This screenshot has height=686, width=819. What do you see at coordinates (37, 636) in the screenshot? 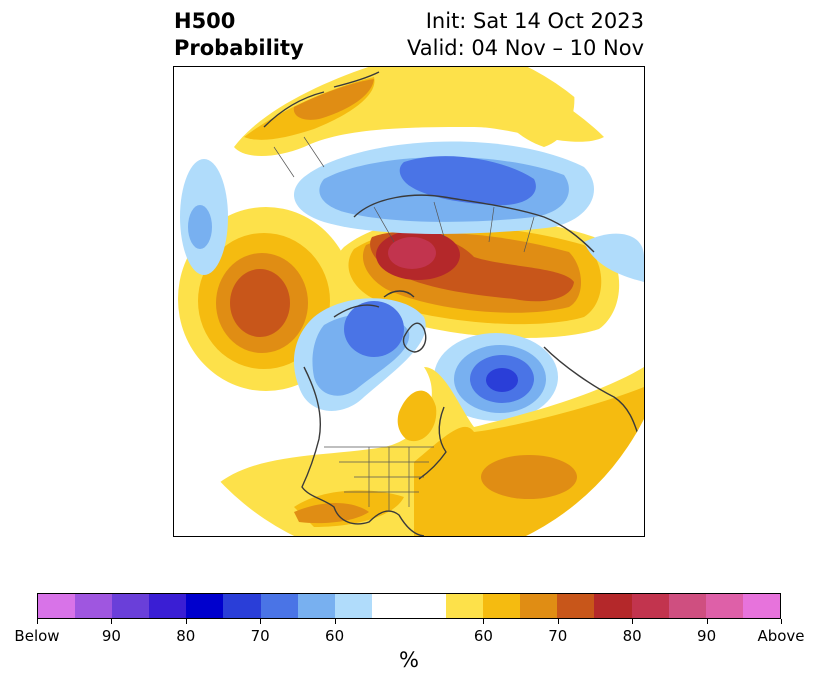
I see `colorbar-tick-label: Below` at bounding box center [37, 636].